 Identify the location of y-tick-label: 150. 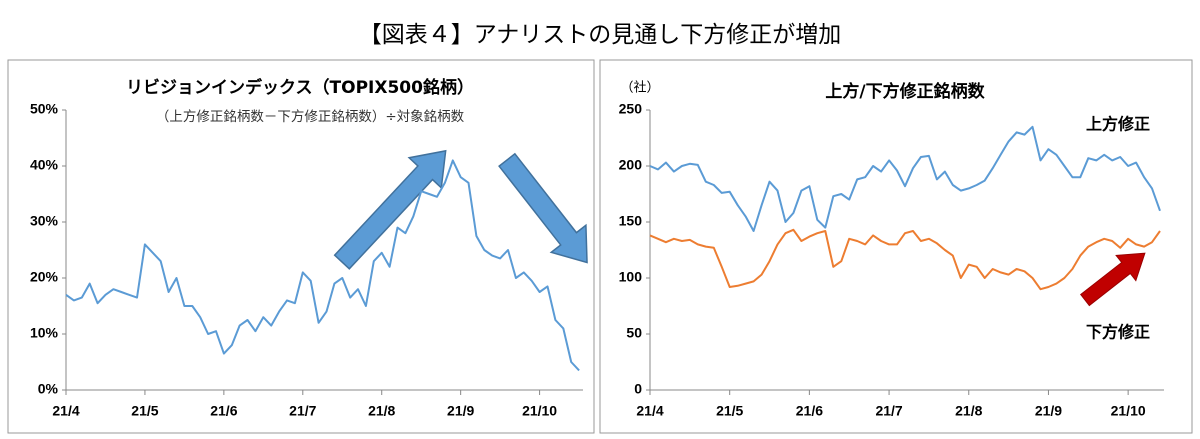
(631, 221).